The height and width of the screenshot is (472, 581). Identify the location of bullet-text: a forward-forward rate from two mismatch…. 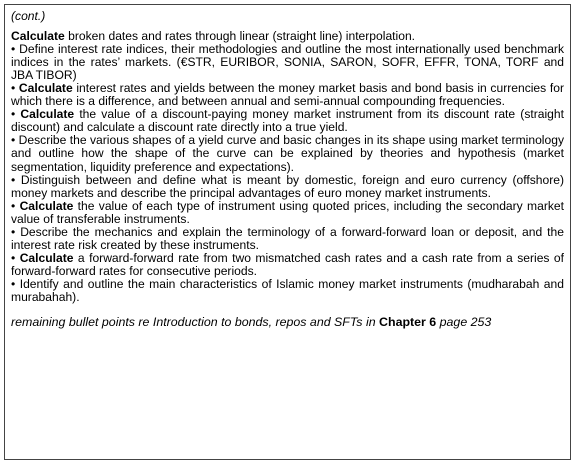
(287, 264).